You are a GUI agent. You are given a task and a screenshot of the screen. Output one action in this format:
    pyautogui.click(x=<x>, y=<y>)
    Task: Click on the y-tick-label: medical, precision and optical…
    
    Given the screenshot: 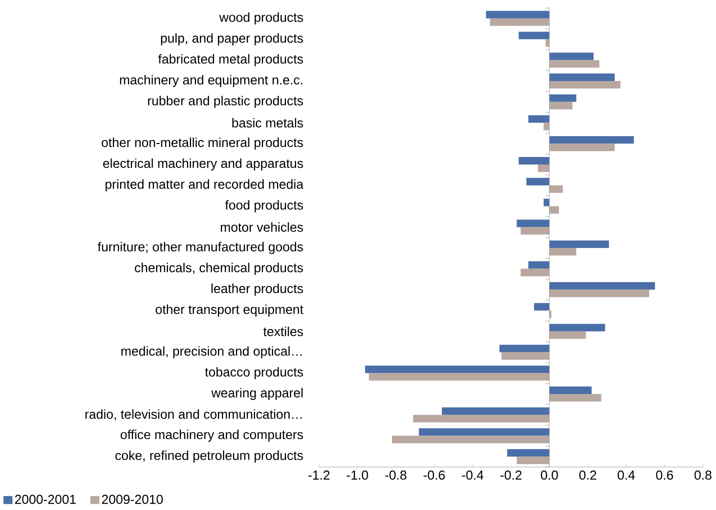 What is the action you would take?
    pyautogui.click(x=211, y=352)
    